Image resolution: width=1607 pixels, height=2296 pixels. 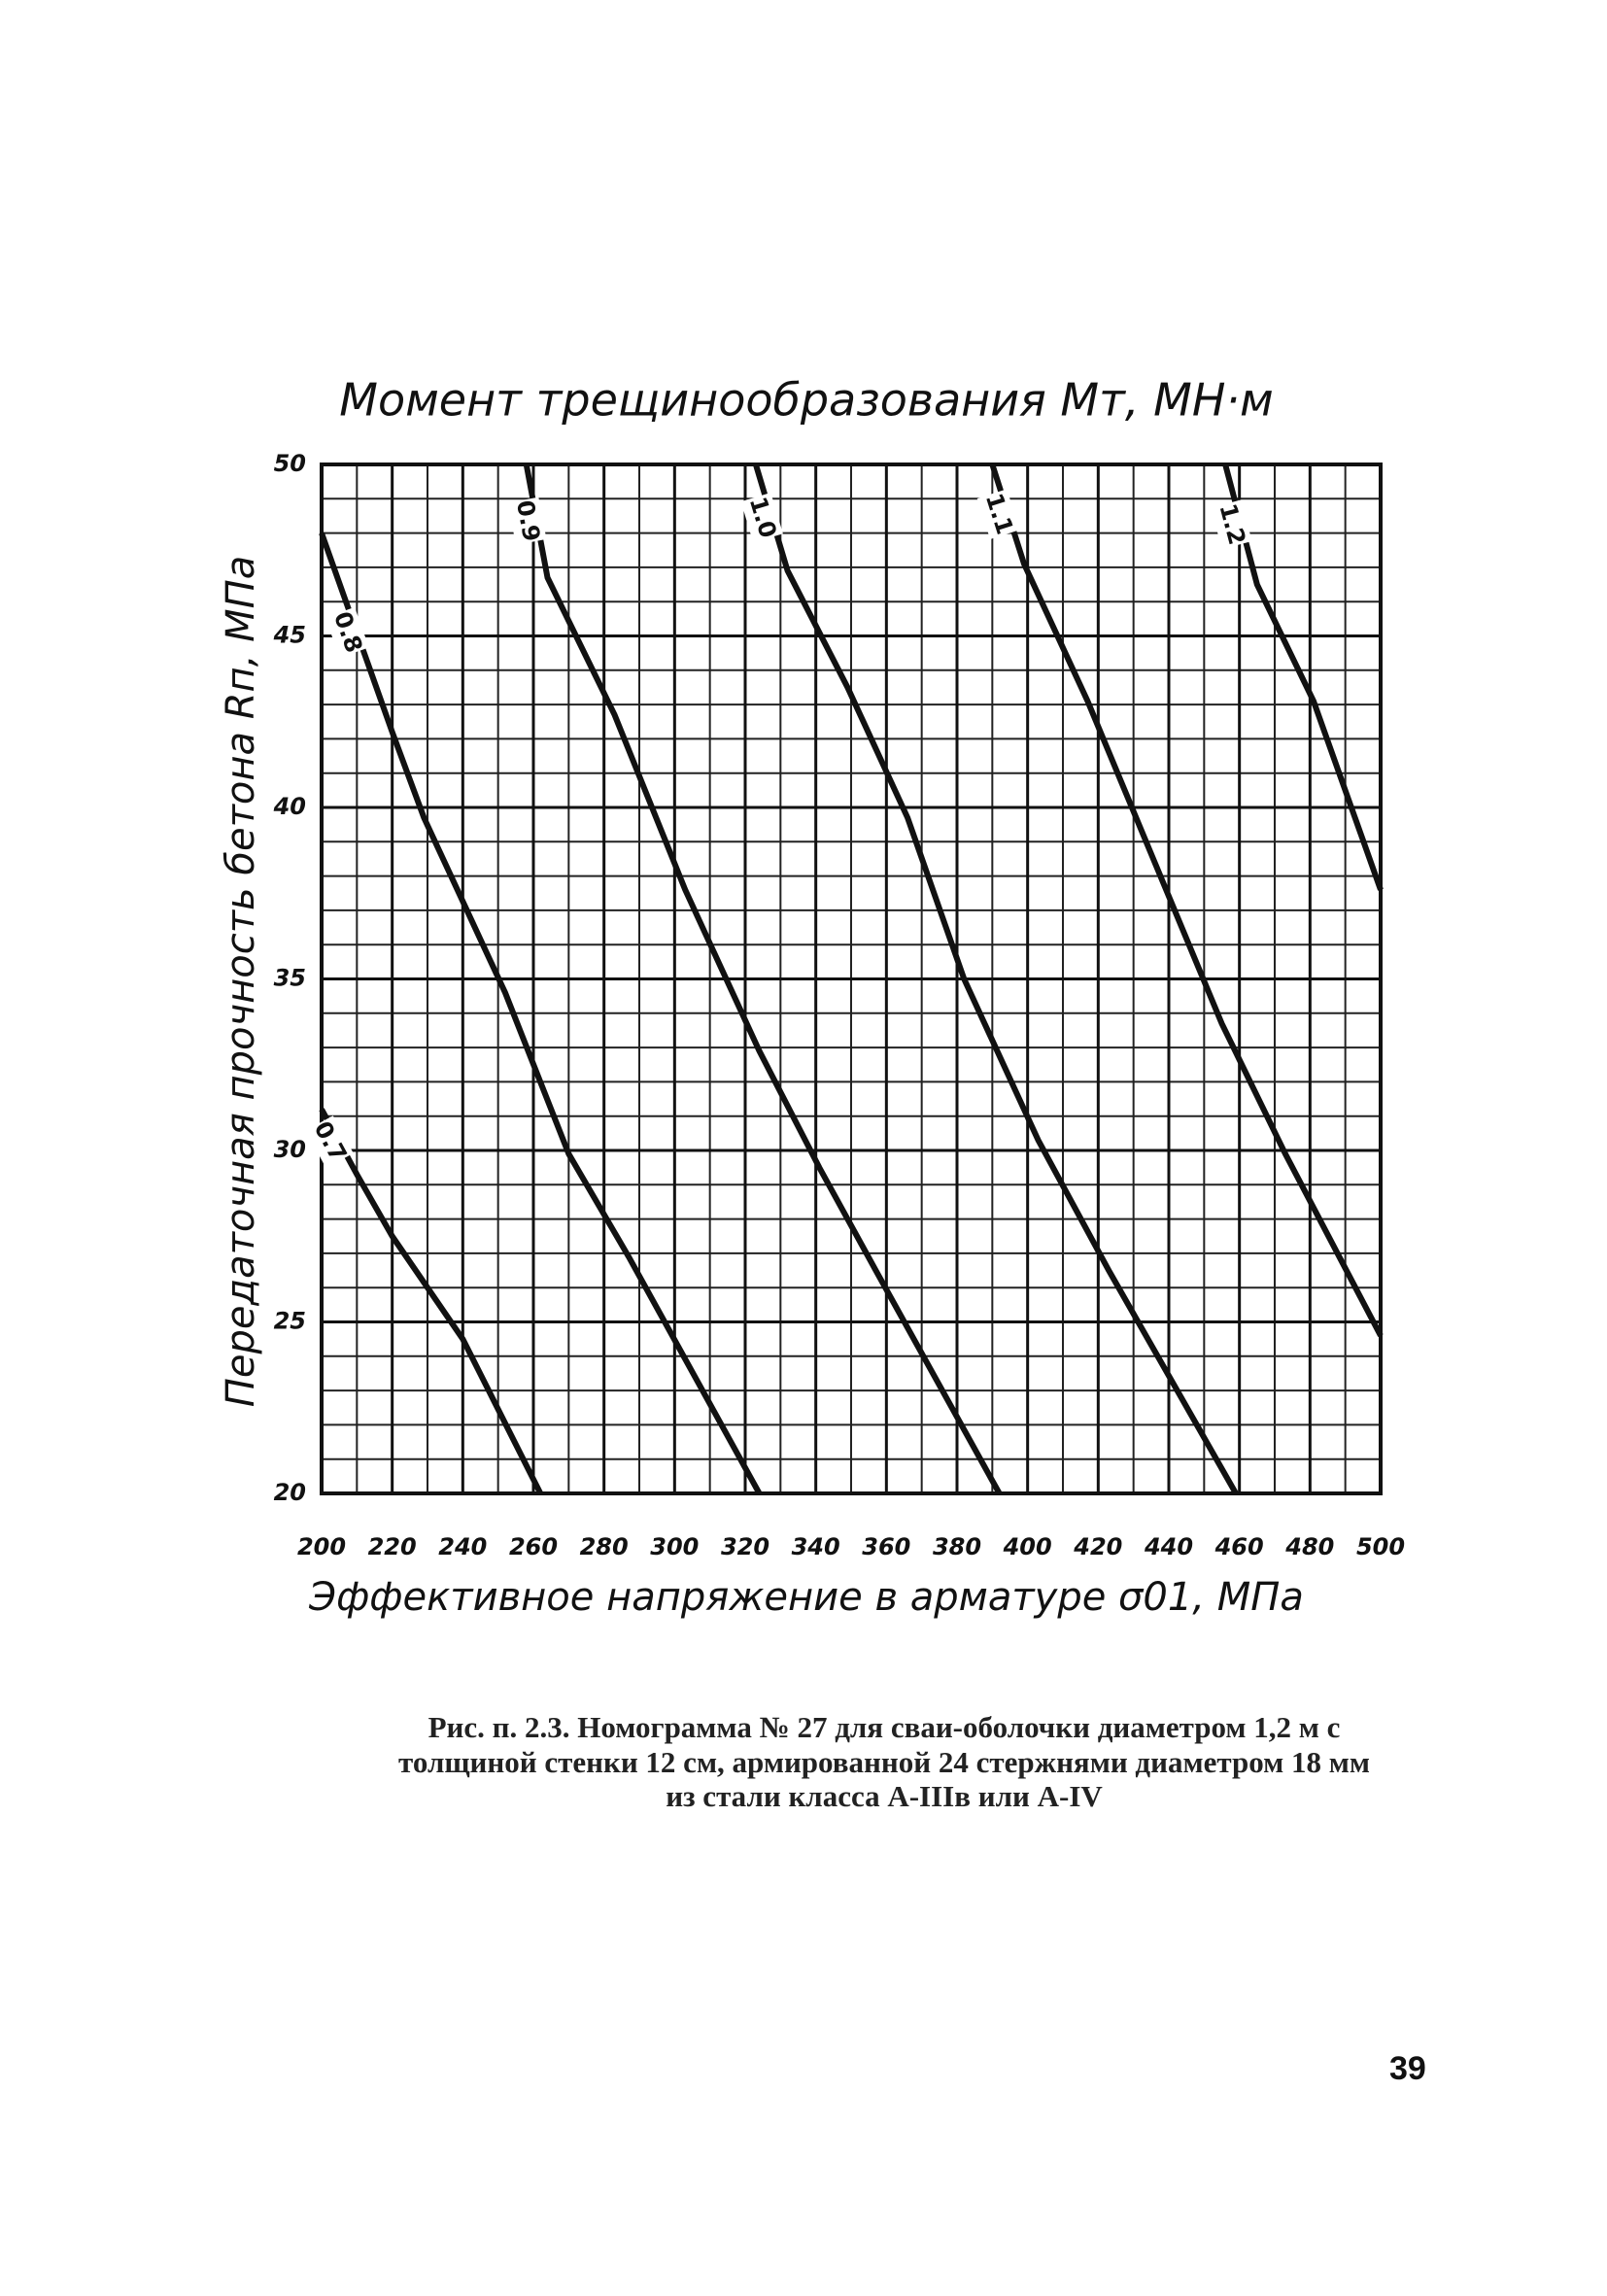 I want to click on y-tick-label: 45, so click(x=289, y=635).